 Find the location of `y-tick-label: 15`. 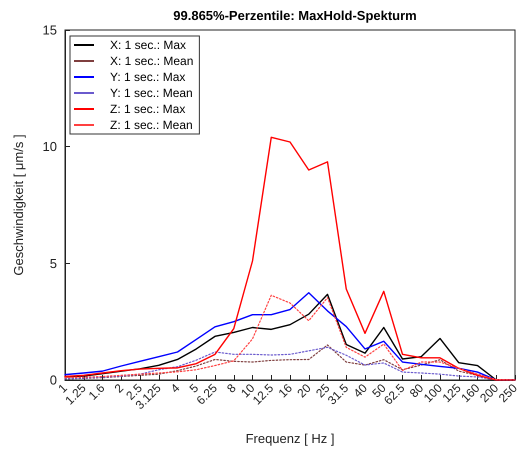

y-tick-label: 15 is located at coordinates (49, 30).